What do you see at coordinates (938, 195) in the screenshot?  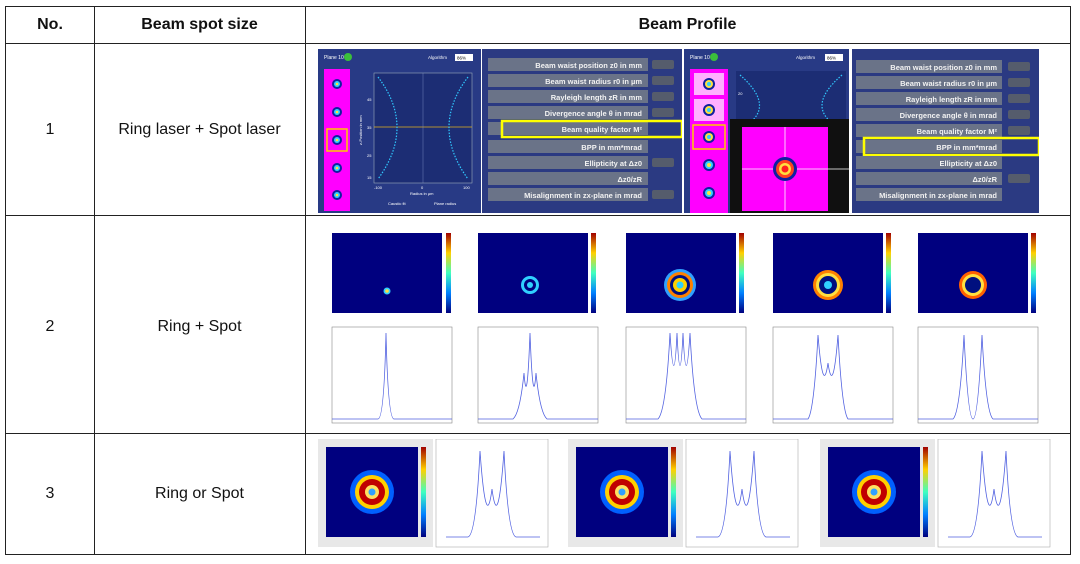 I see `param-right-9: Misalignment in zx-plane in mrad` at bounding box center [938, 195].